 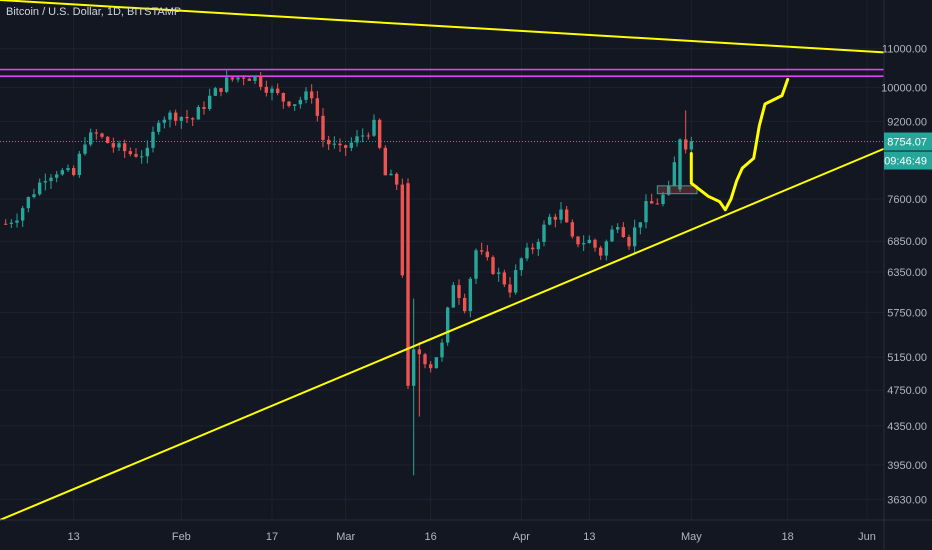 I want to click on y-tick-label: 5750.00, so click(x=907, y=313).